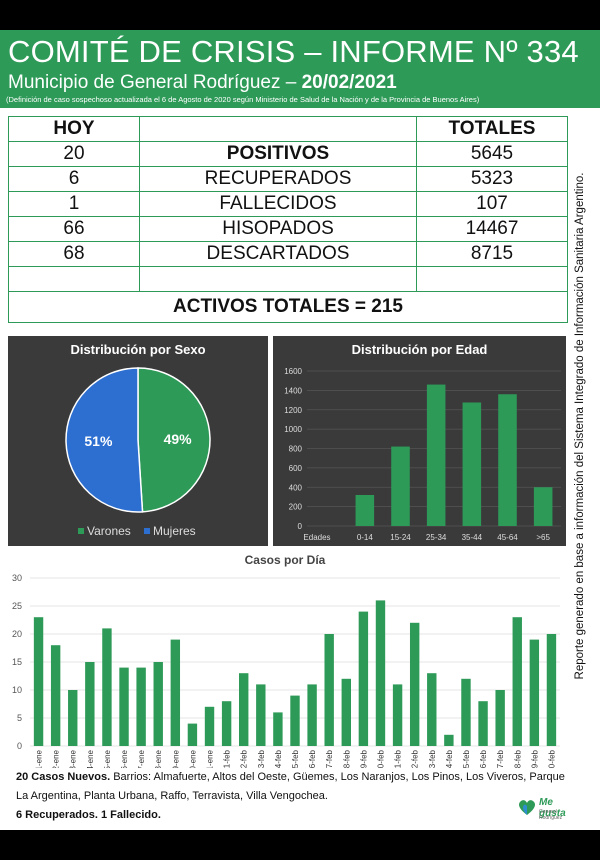 This screenshot has width=600, height=860. I want to click on x-tick-label: 23-ene, so click(73, 758).